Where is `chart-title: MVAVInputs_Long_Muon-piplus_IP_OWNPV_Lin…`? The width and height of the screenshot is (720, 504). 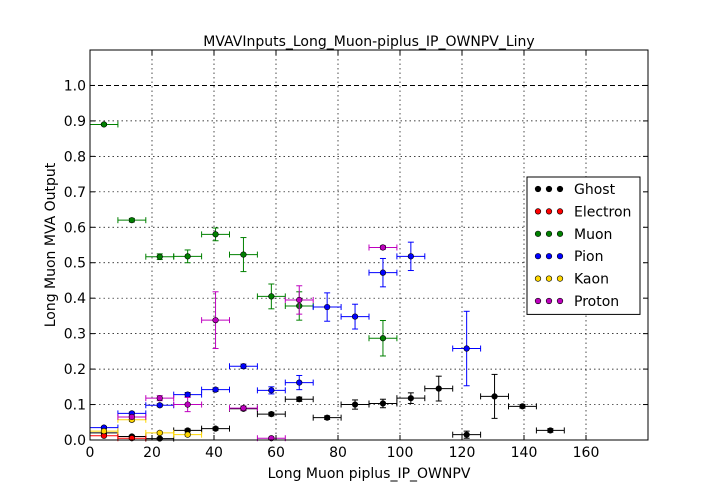 chart-title: MVAVInputs_Long_Muon-piplus_IP_OWNPV_Lin… is located at coordinates (368, 42).